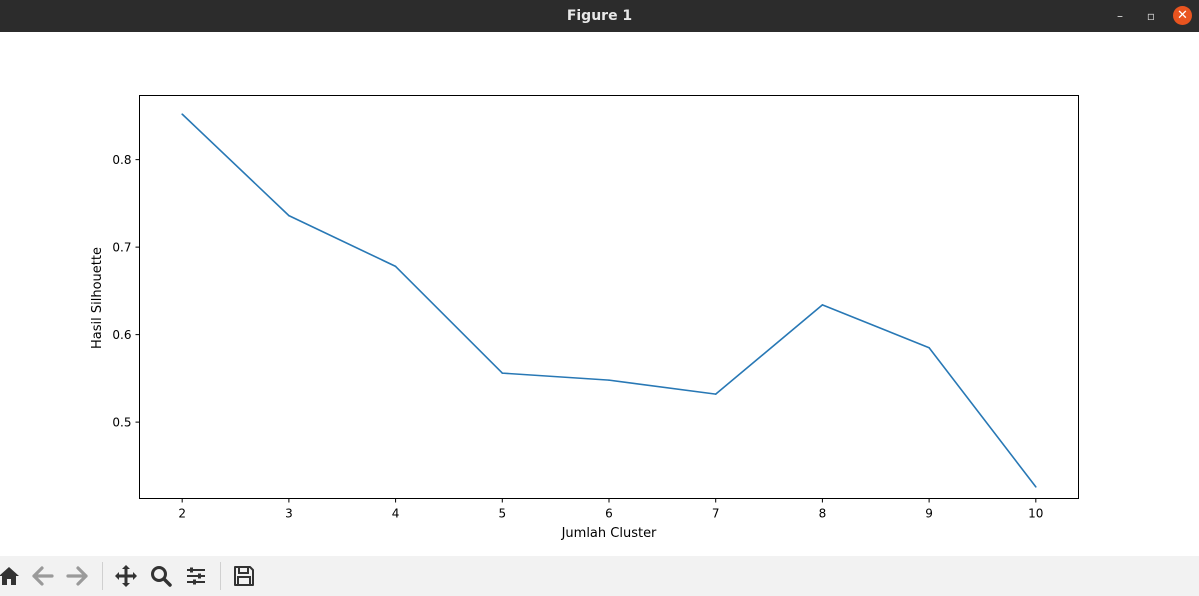 This screenshot has height=596, width=1199. I want to click on window-titlebar: Figure 1 – ▫ ✕, so click(599, 16).